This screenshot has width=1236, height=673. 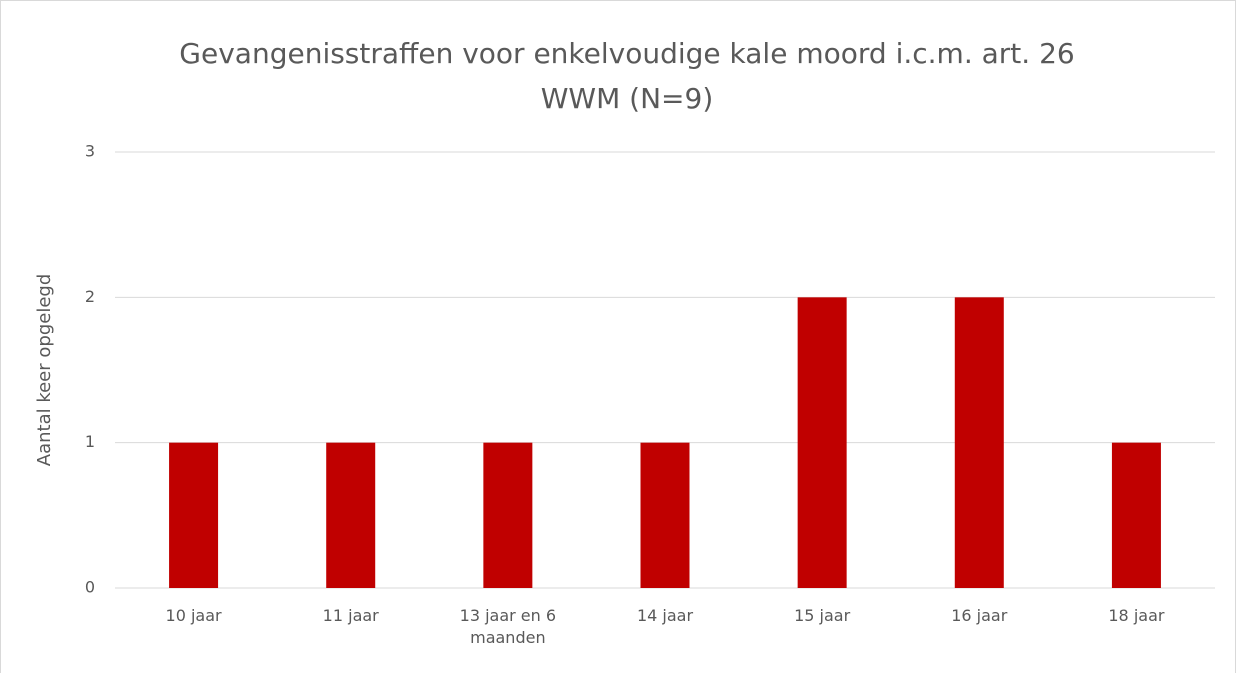 What do you see at coordinates (194, 615) in the screenshot?
I see `x-tick-label: 10 jaar` at bounding box center [194, 615].